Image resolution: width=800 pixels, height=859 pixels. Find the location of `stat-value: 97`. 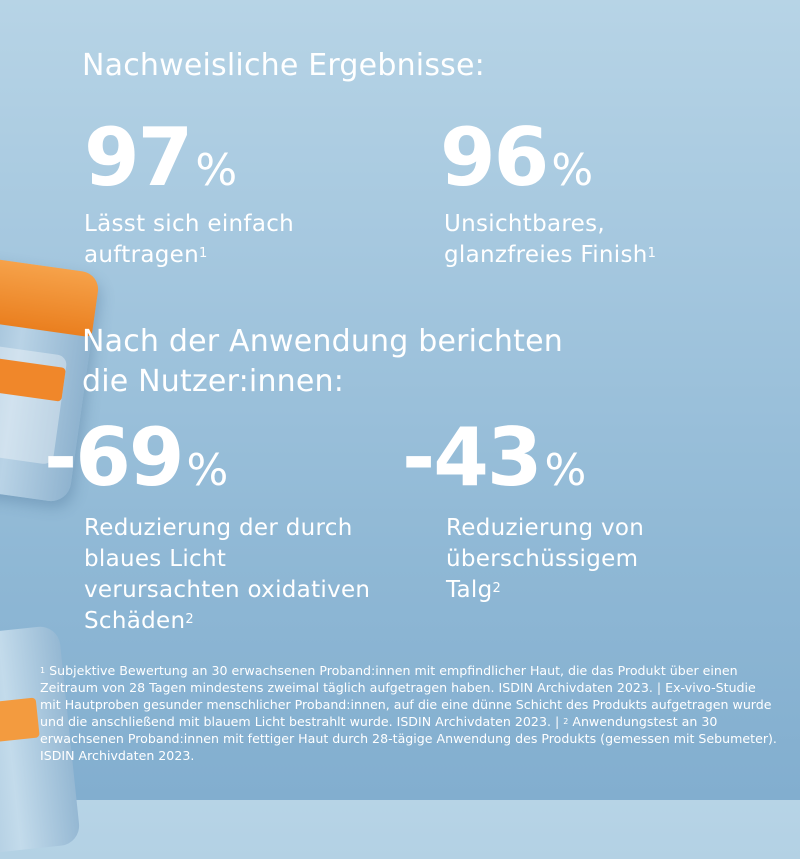

stat-value: 97 is located at coordinates (138, 157).